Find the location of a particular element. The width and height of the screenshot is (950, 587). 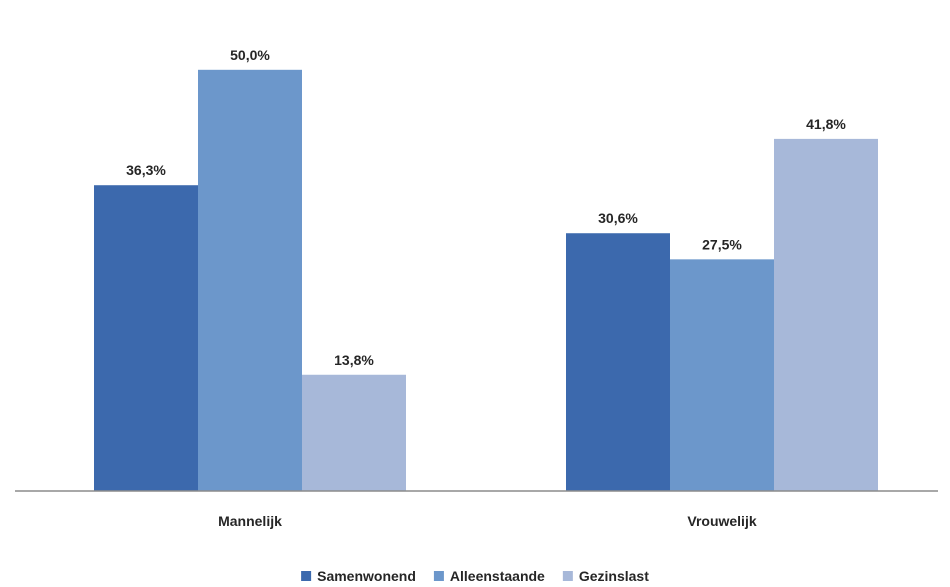

legend-label-gezinslast: Gezinslast is located at coordinates (614, 576).